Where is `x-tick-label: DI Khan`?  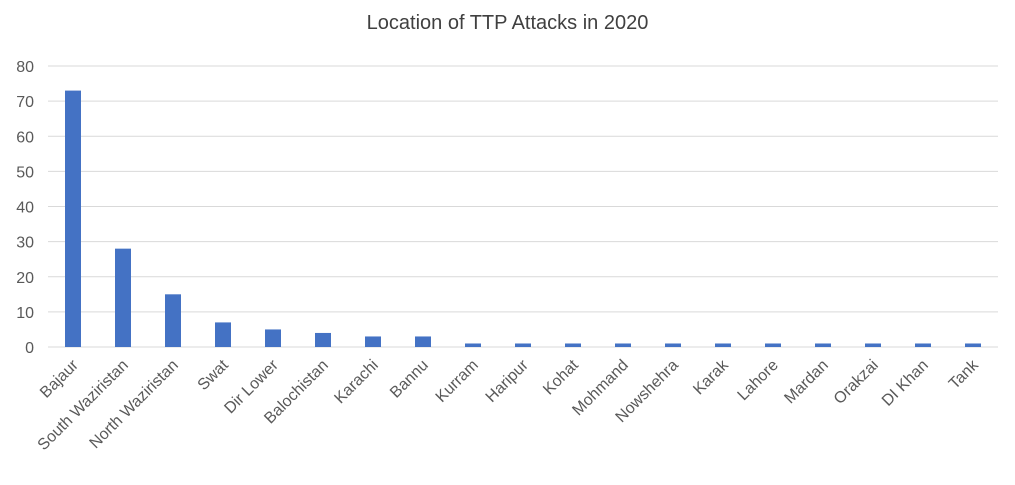 x-tick-label: DI Khan is located at coordinates (905, 383).